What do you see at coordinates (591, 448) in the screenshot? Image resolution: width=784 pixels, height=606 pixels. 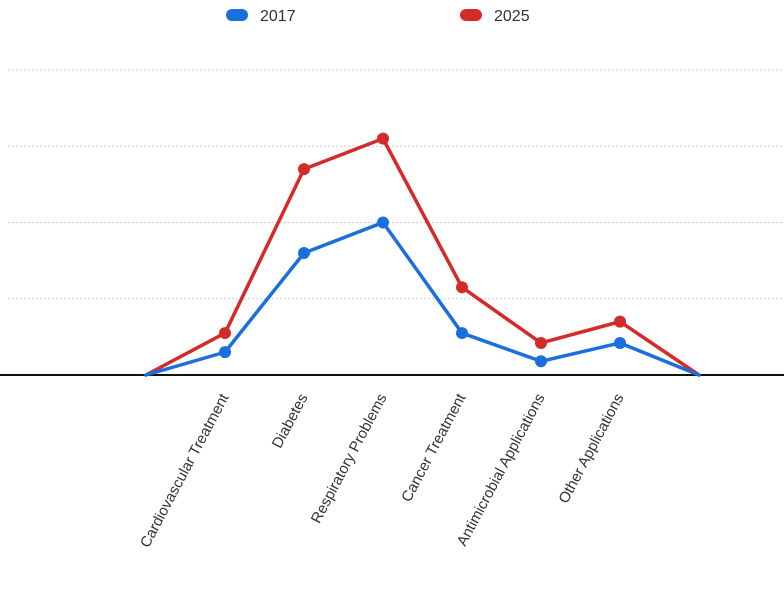 I see `x-tick-label: Other Applications` at bounding box center [591, 448].